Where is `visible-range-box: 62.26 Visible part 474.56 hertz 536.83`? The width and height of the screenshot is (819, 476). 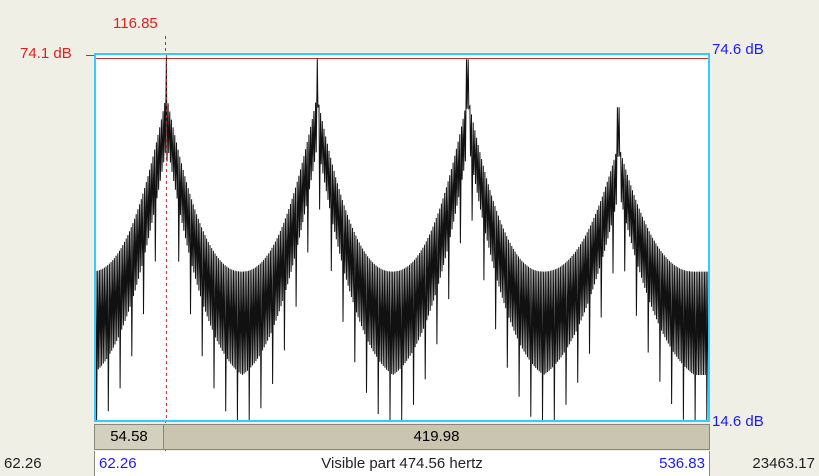 visible-range-box: 62.26 Visible part 474.56 hertz 536.83 is located at coordinates (402, 463).